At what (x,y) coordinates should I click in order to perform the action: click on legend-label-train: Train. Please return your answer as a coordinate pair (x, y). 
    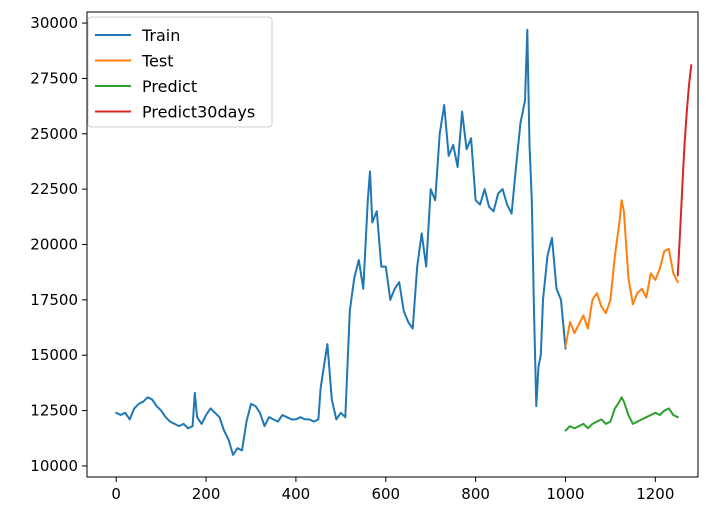
    Looking at the image, I should click on (160, 35).